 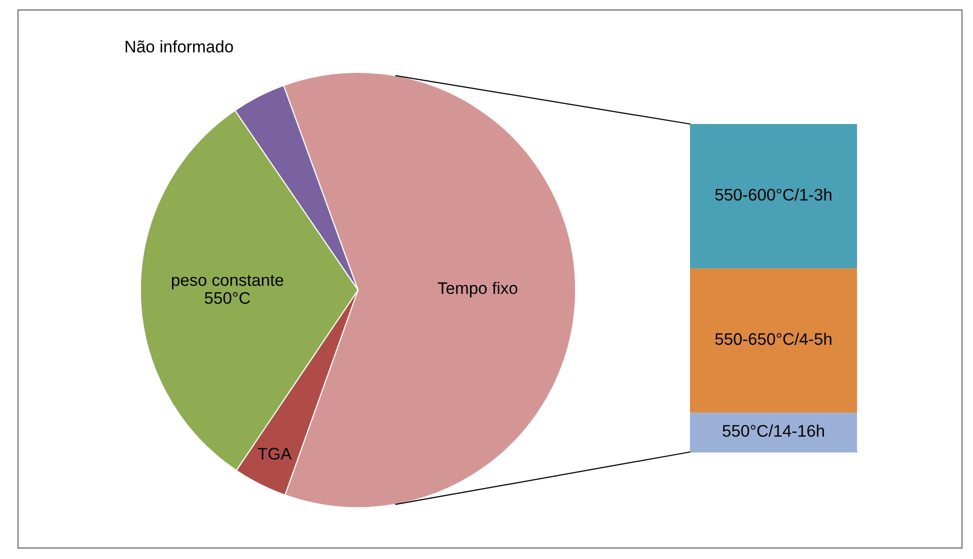 I want to click on slice-label: Não informado, so click(x=179, y=46).